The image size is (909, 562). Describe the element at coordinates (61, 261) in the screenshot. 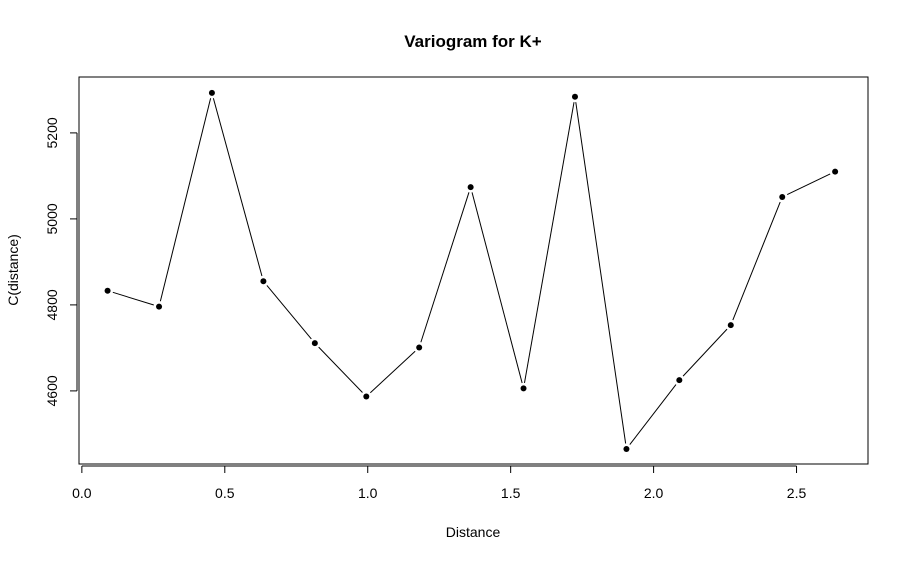

I see `y-axis: 4600 4800 5000 5200` at that location.